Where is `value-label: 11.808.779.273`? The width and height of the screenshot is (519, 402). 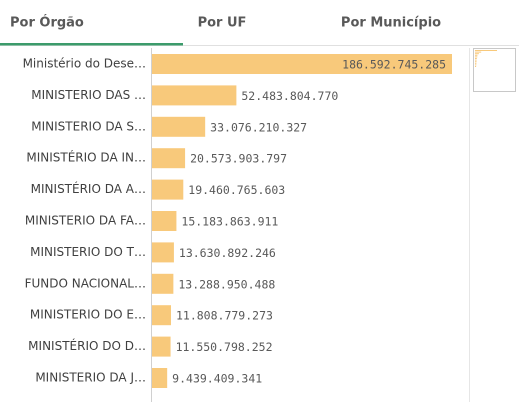
value-label: 11.808.779.273 is located at coordinates (224, 316).